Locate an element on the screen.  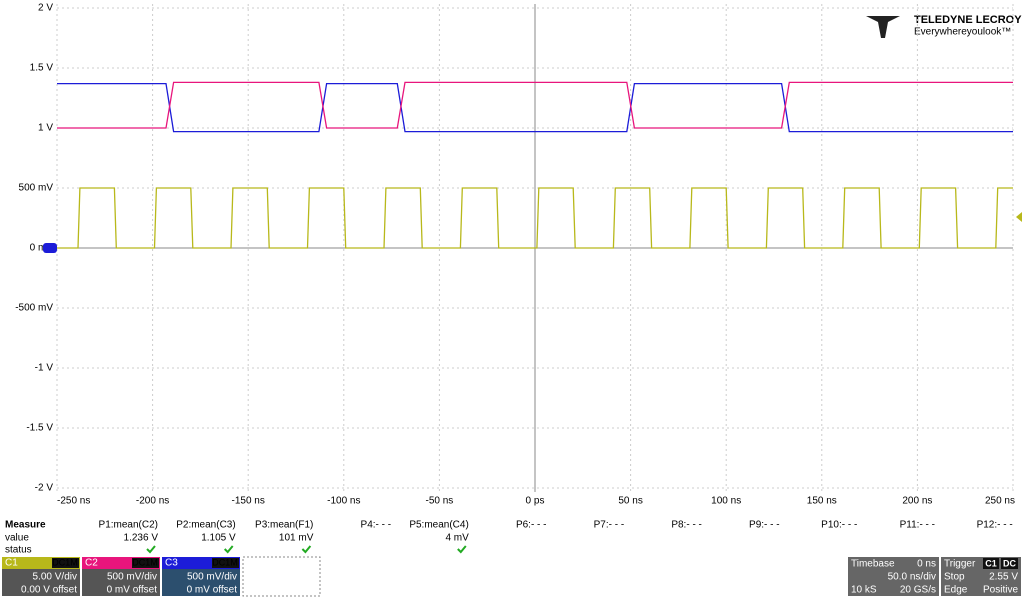
channel-name: C3 is located at coordinates (171, 563).